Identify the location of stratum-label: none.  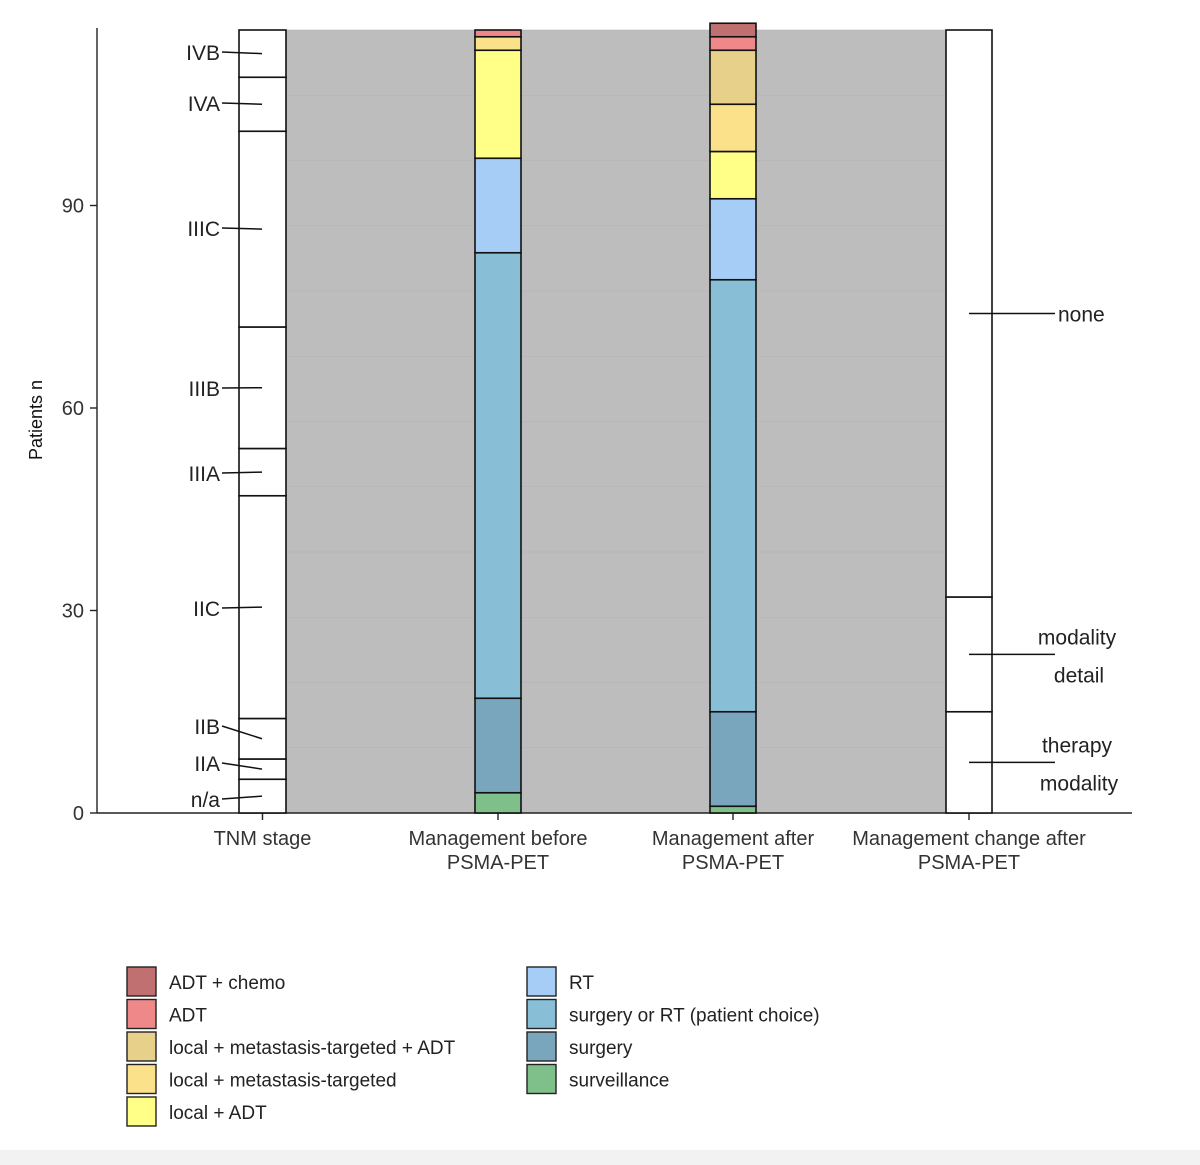
(1081, 315).